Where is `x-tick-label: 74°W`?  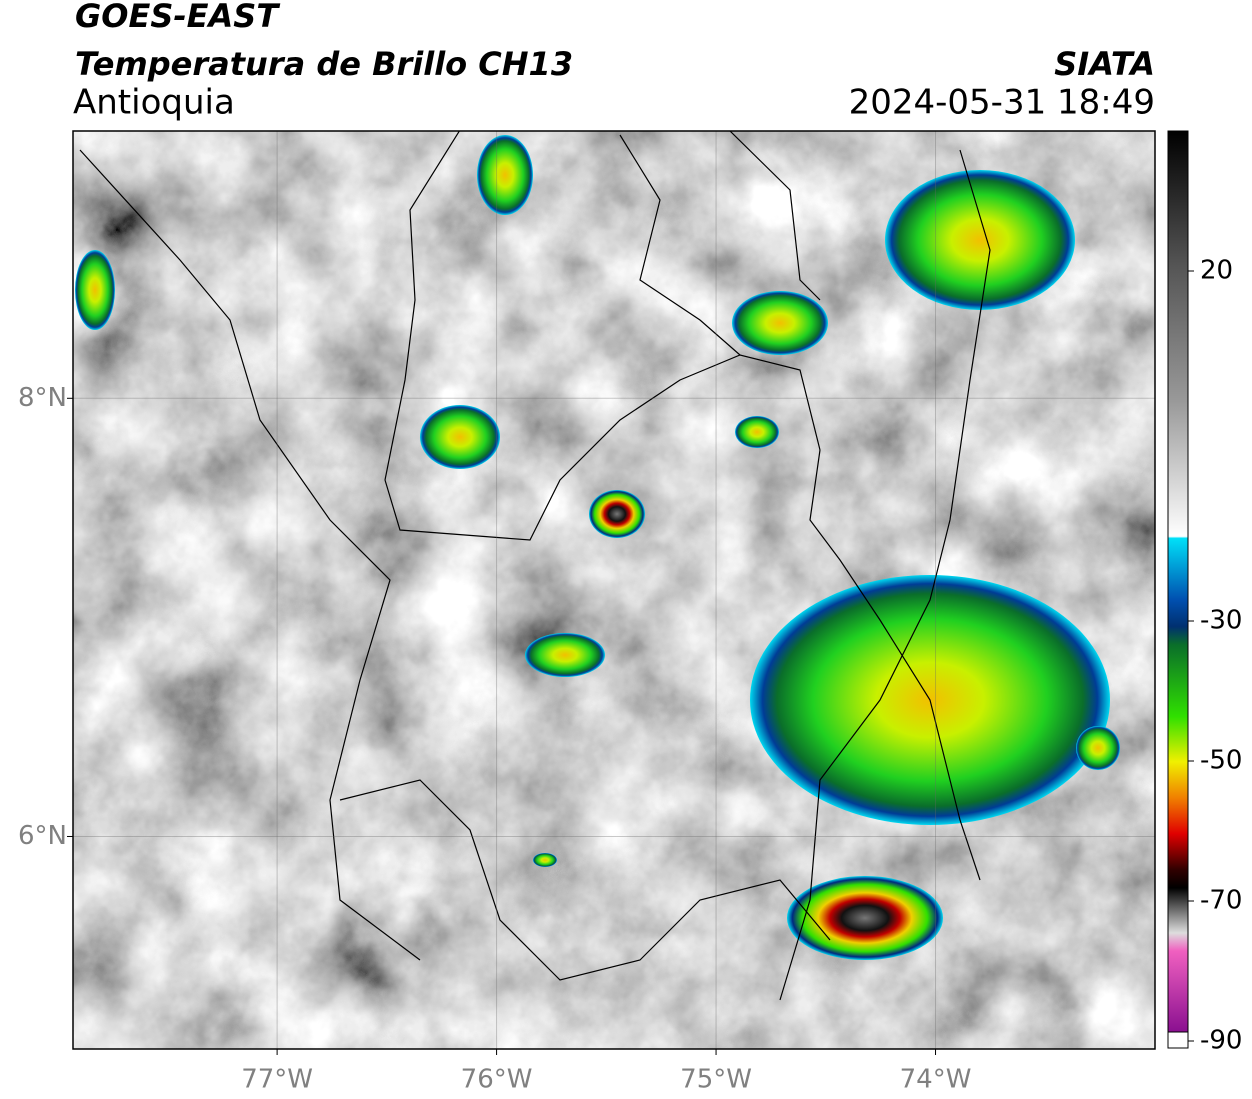
x-tick-label: 74°W is located at coordinates (936, 1080).